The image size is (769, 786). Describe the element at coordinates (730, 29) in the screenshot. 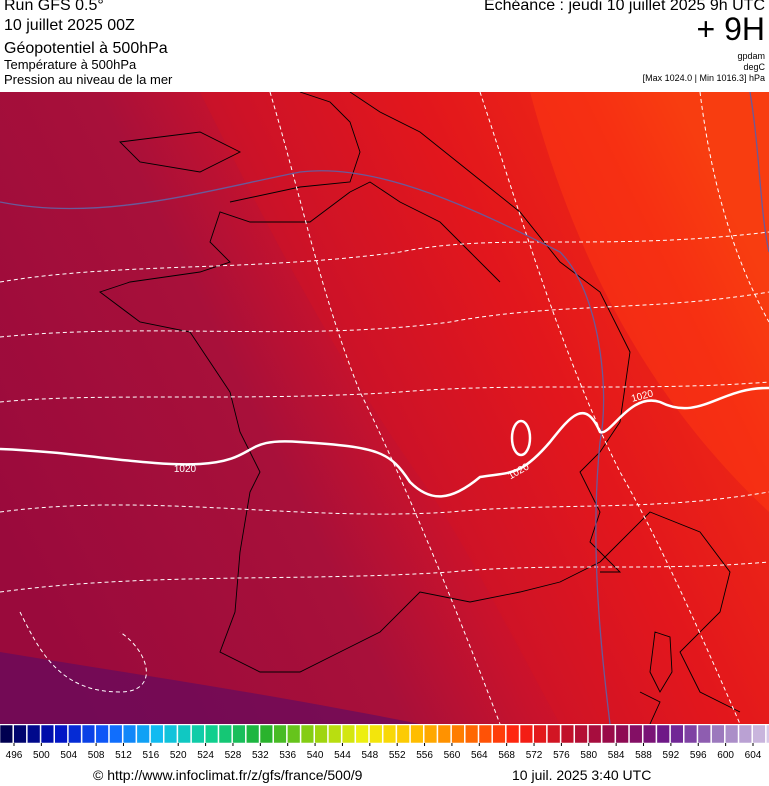

I see `lead-time: + 9H` at that location.